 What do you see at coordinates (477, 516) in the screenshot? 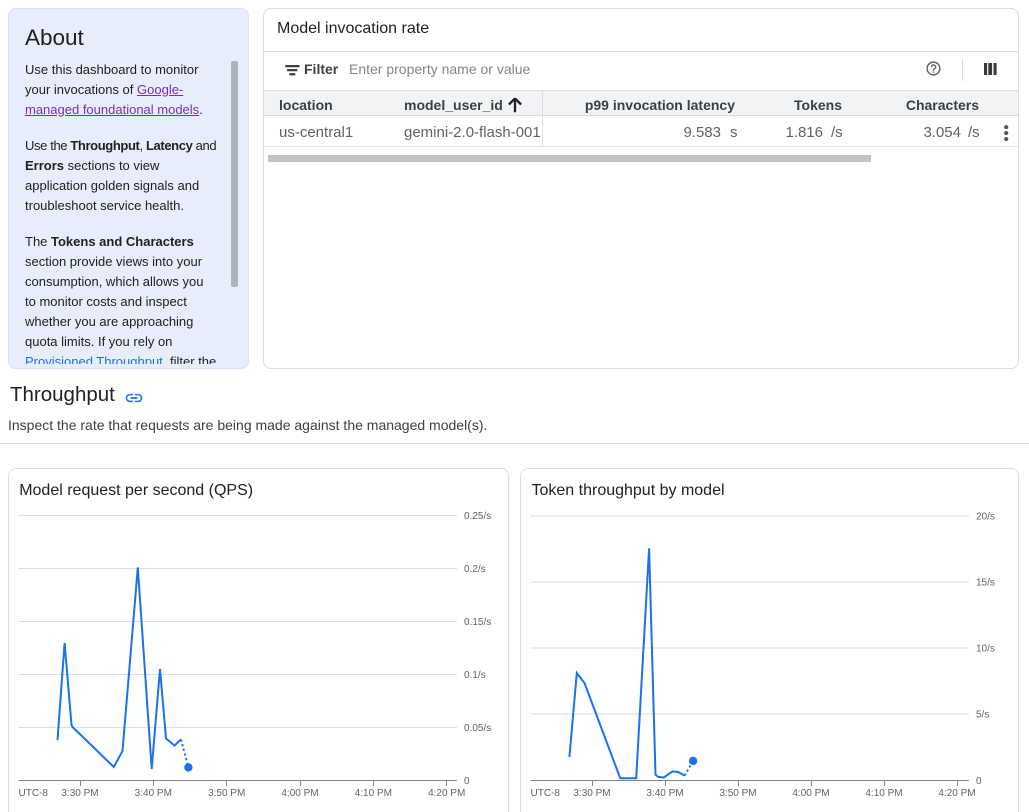
I see `svg-text: 0.25/s` at bounding box center [477, 516].